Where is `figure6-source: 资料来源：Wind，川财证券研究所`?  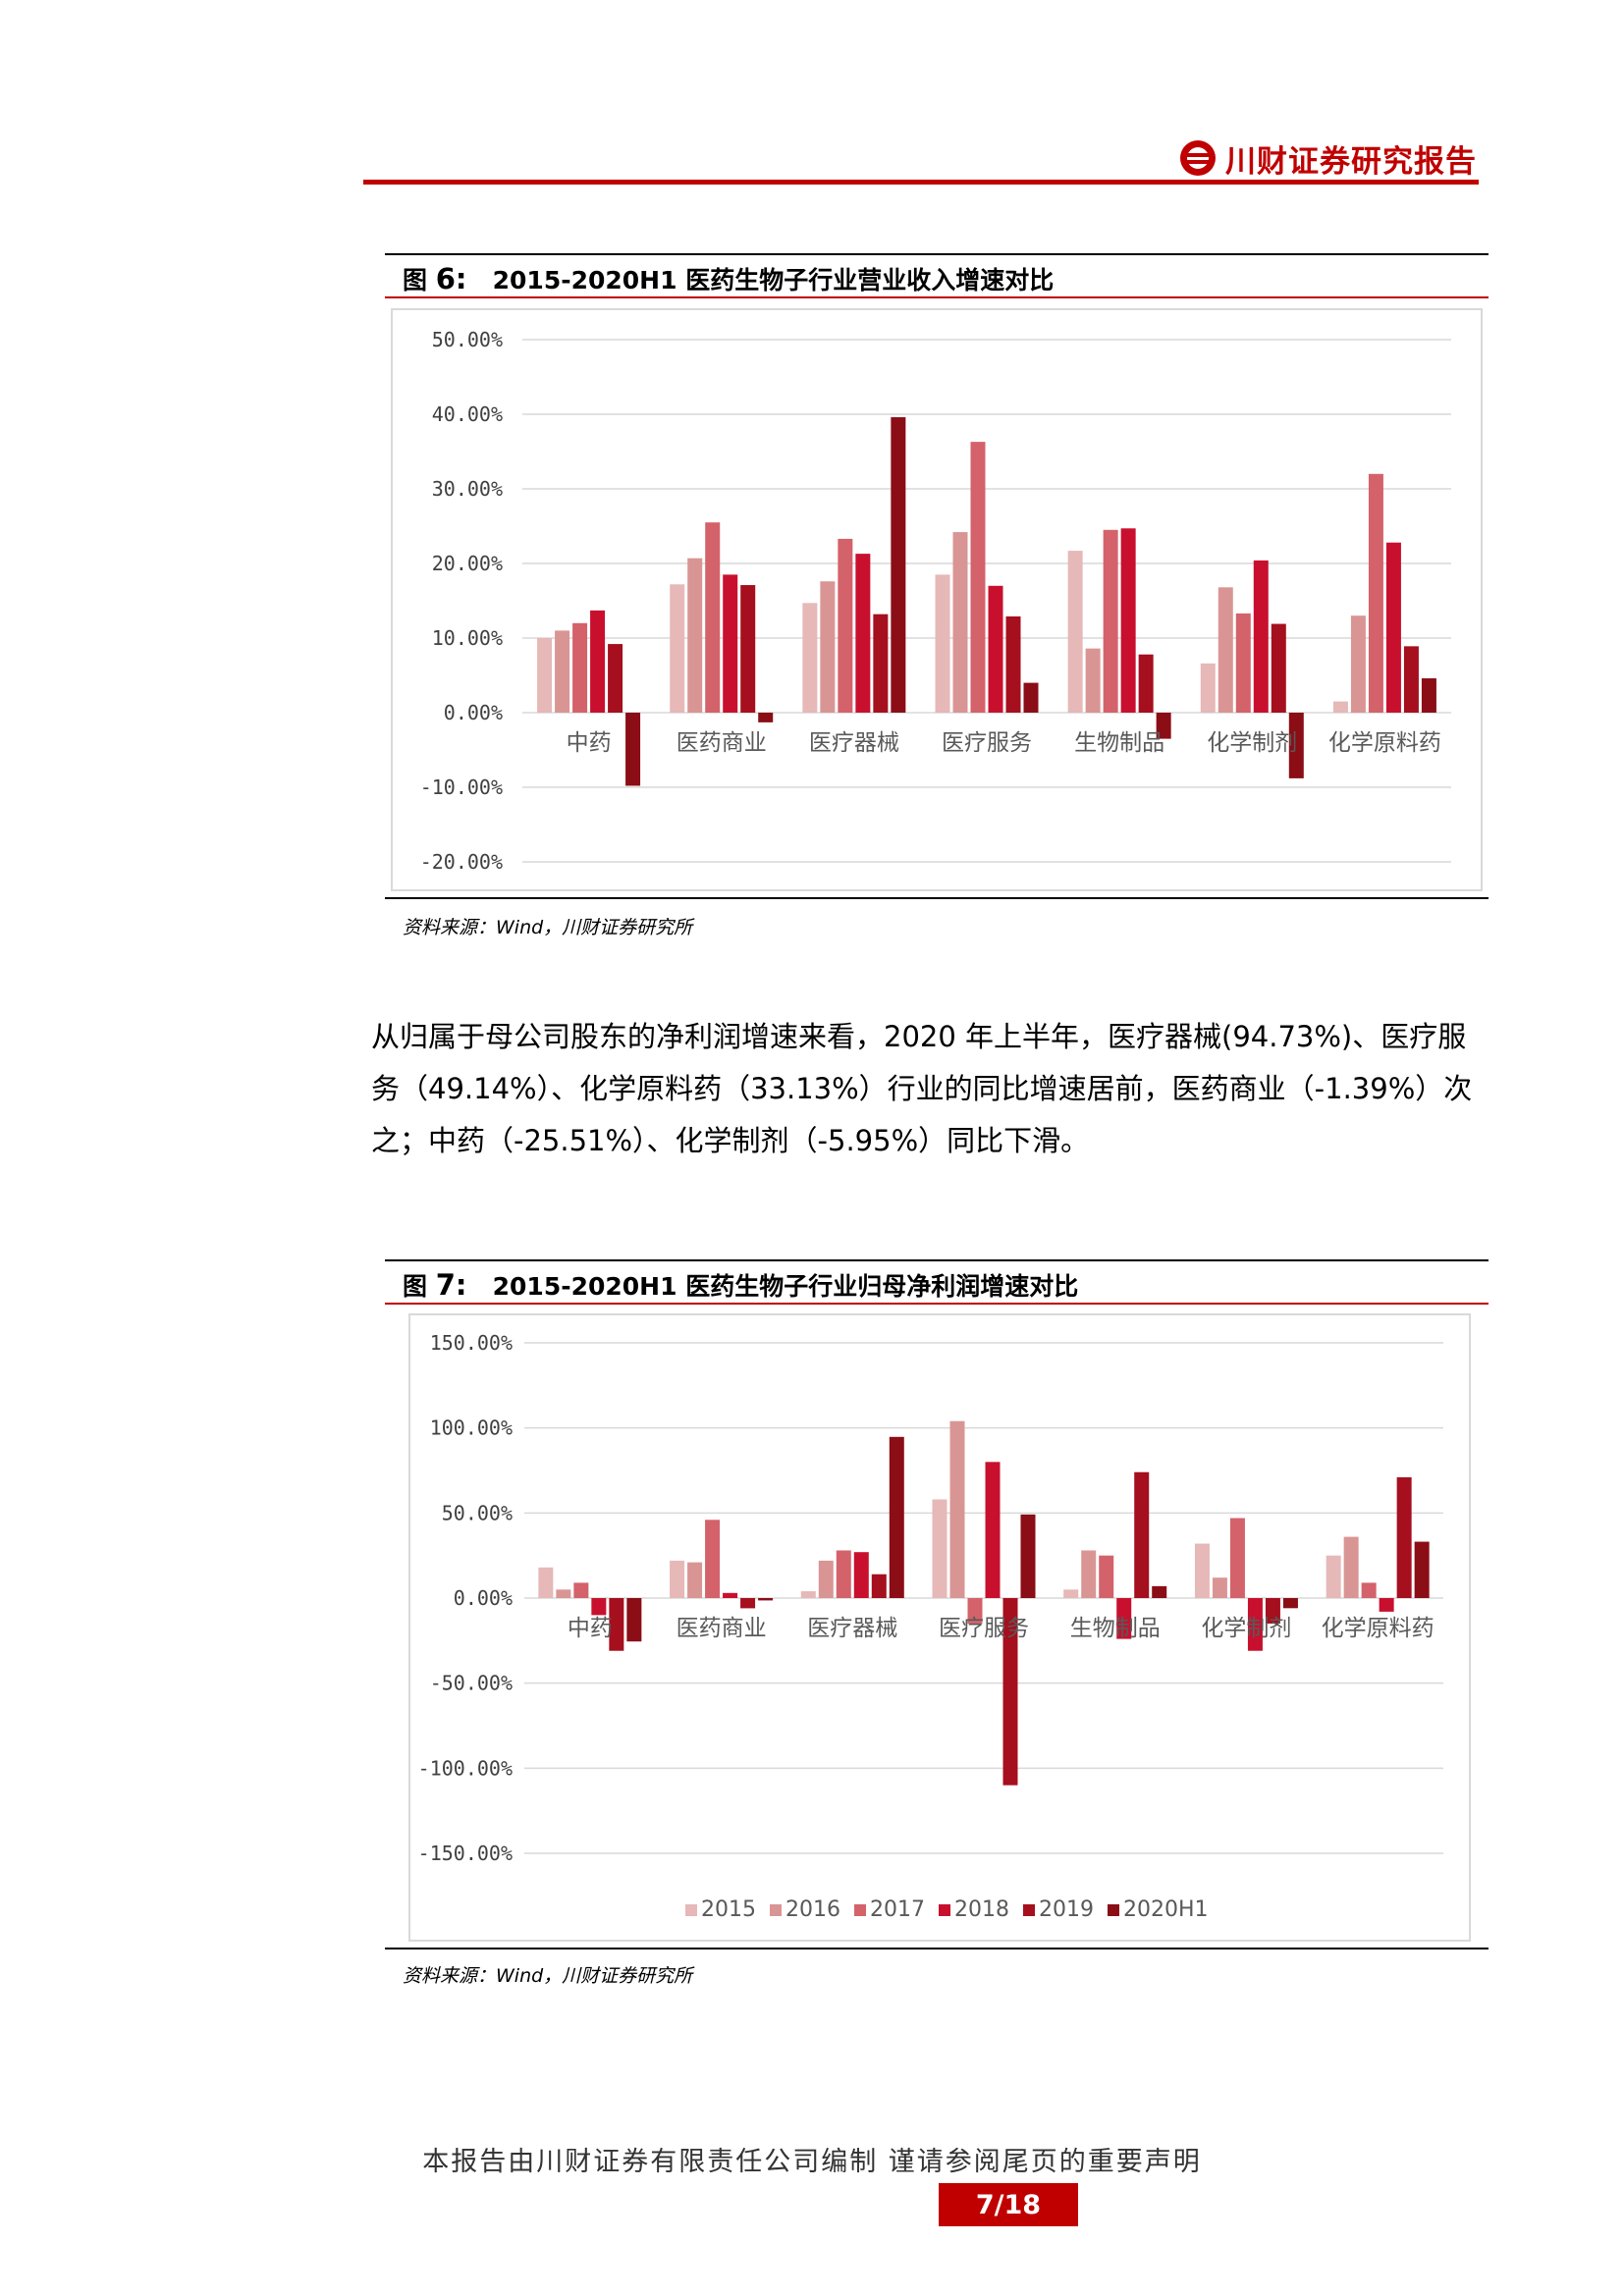 figure6-source: 资料来源：Wind，川财证券研究所 is located at coordinates (548, 927).